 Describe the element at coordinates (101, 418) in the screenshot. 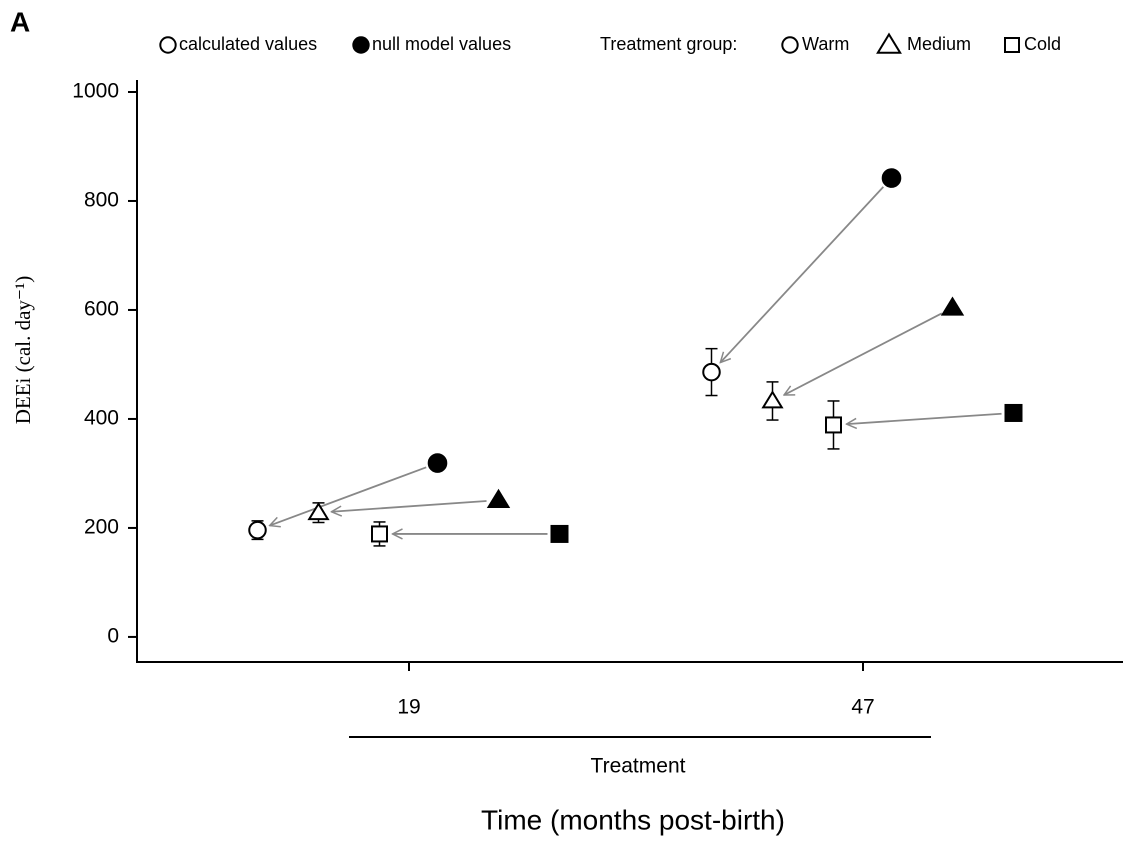

I see `y-tick-label: 400` at that location.